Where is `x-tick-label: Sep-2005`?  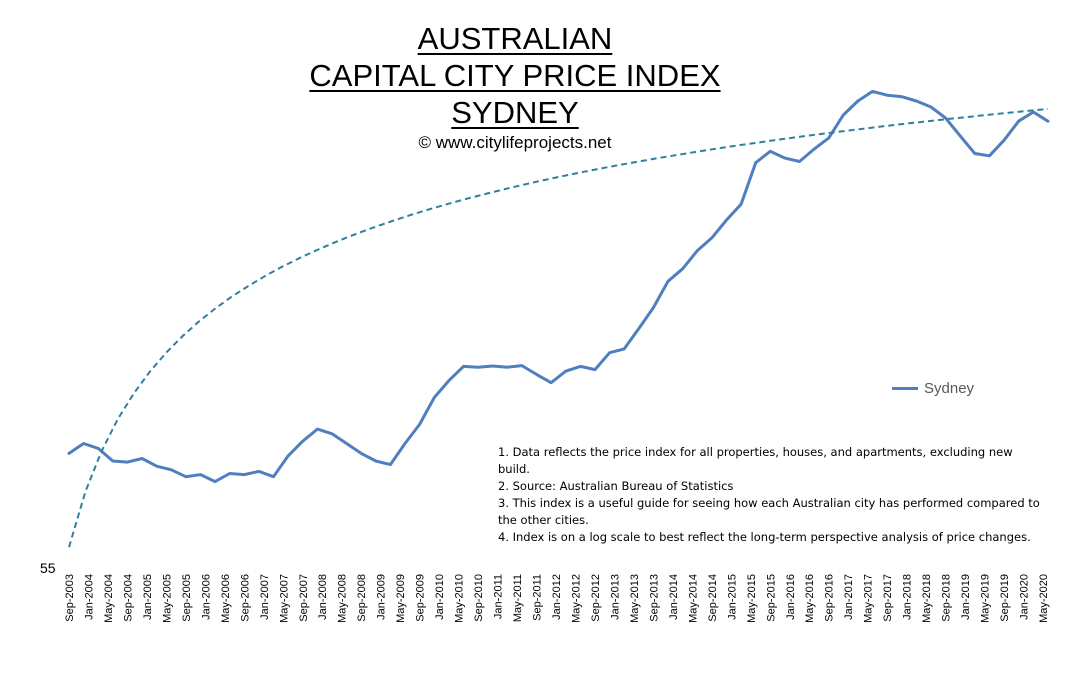 x-tick-label: Sep-2005 is located at coordinates (187, 598).